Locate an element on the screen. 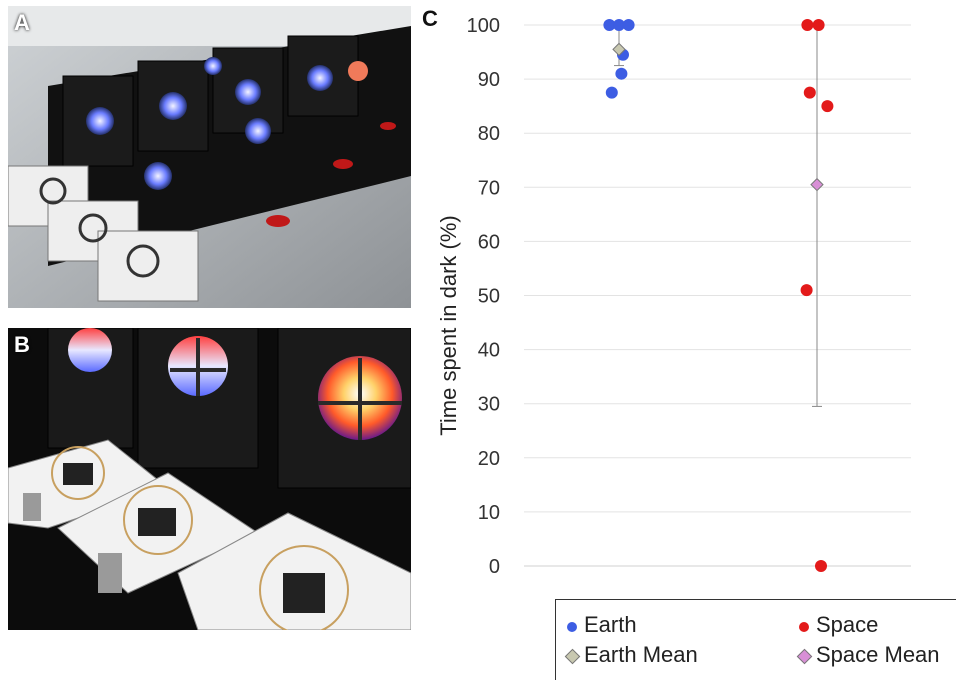 The width and height of the screenshot is (956, 680). panel-label-b: B is located at coordinates (22, 344).